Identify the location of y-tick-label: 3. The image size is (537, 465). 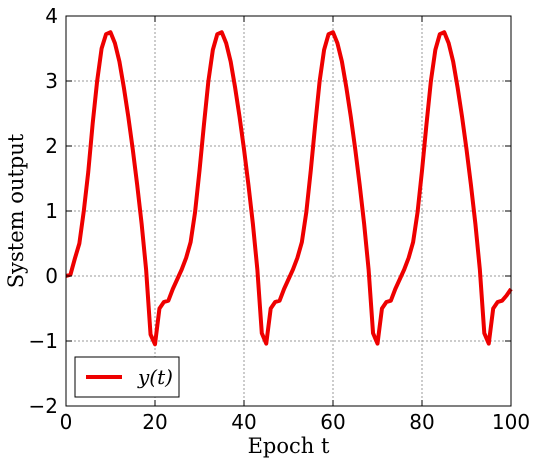
(51, 81).